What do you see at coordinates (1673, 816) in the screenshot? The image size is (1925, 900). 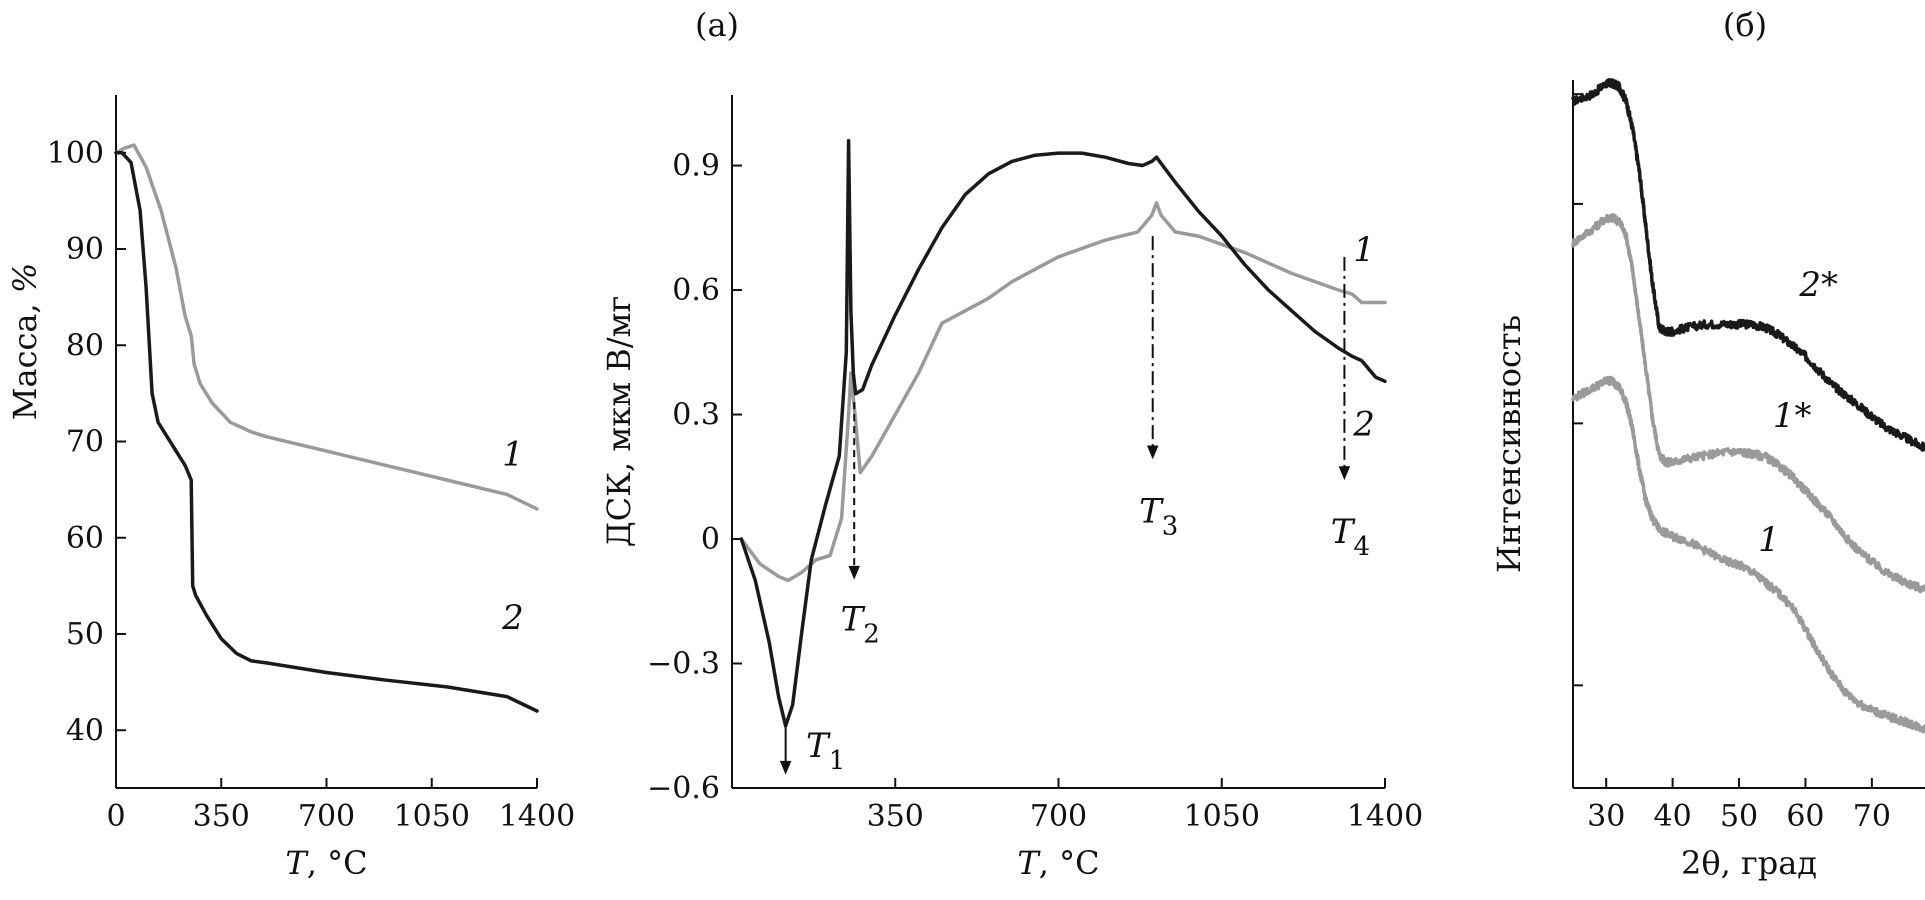 I see `x-tick-label: 40` at bounding box center [1673, 816].